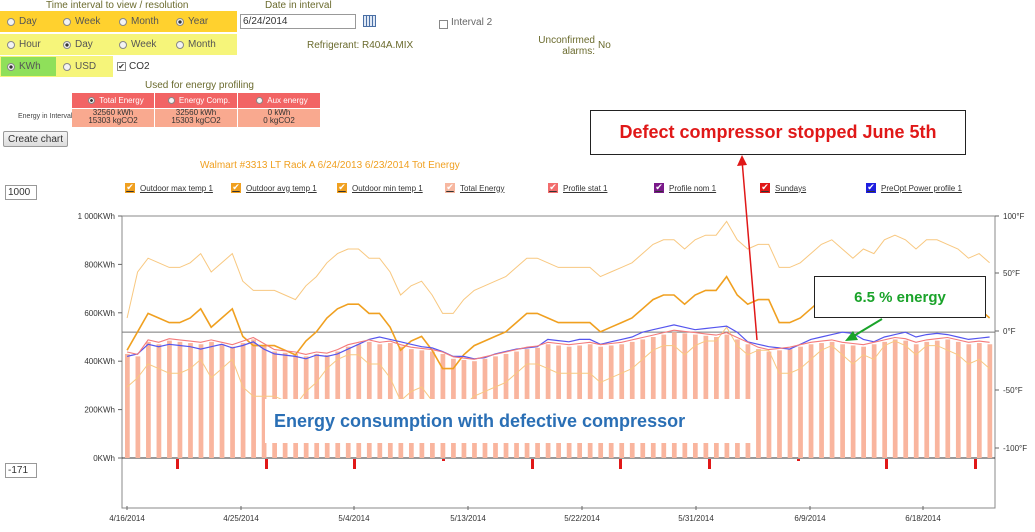  Describe the element at coordinates (29, 44) in the screenshot. I see `resolution-option-hour: Hour` at that location.